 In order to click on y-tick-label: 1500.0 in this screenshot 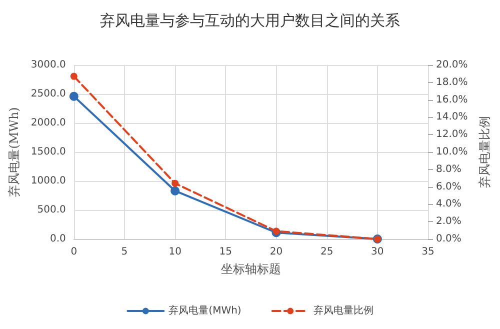, I will do `click(48, 152)`.